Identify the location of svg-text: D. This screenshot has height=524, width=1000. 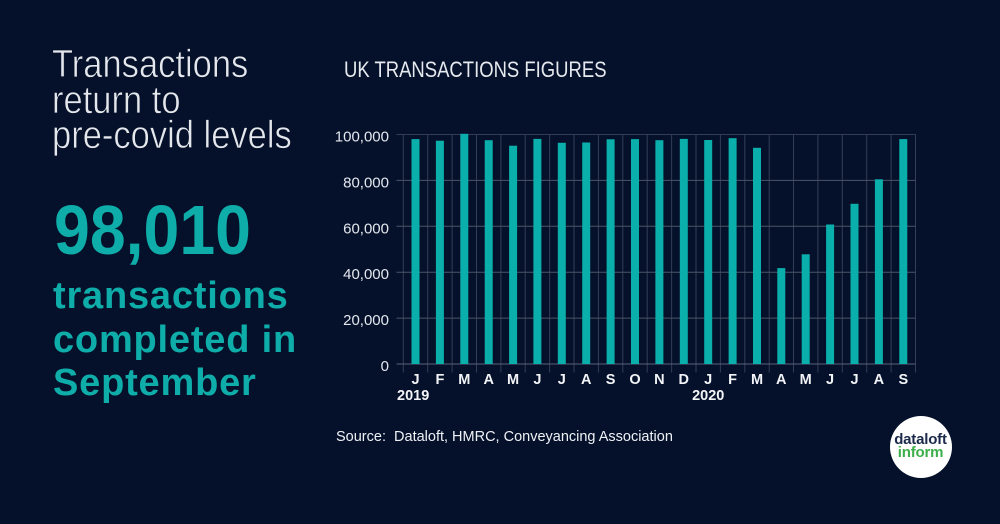
(684, 380).